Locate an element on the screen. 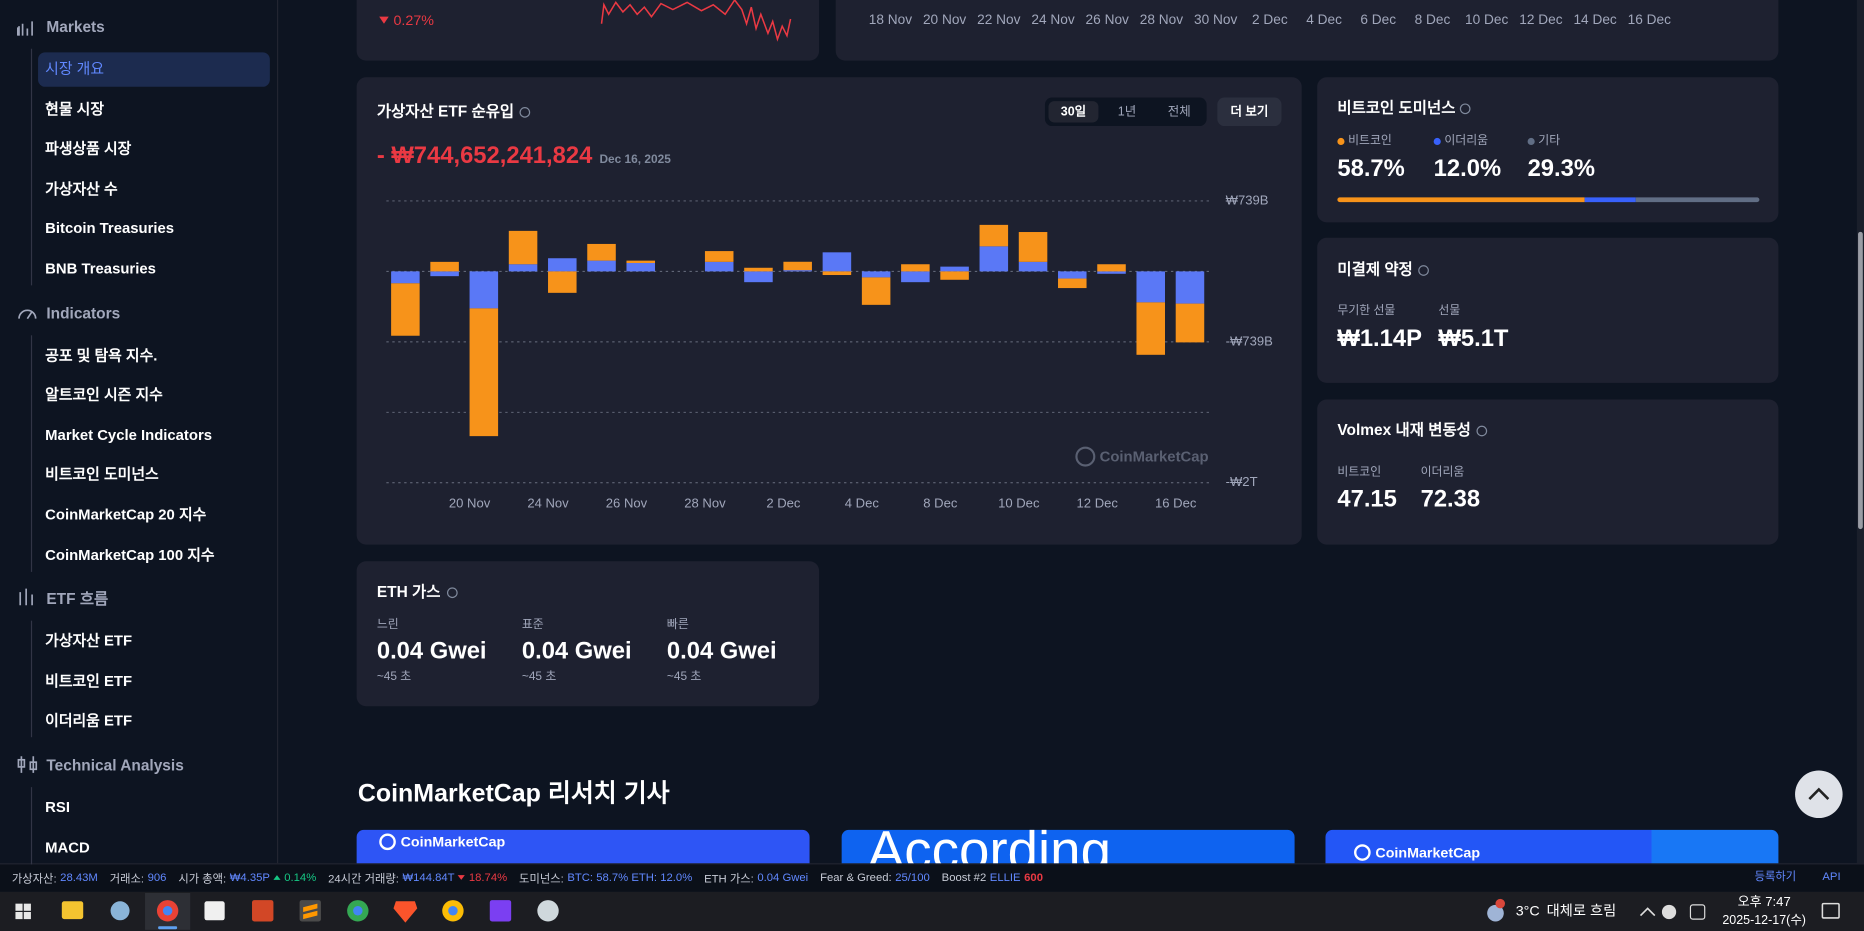  start-button is located at coordinates (23, 911).